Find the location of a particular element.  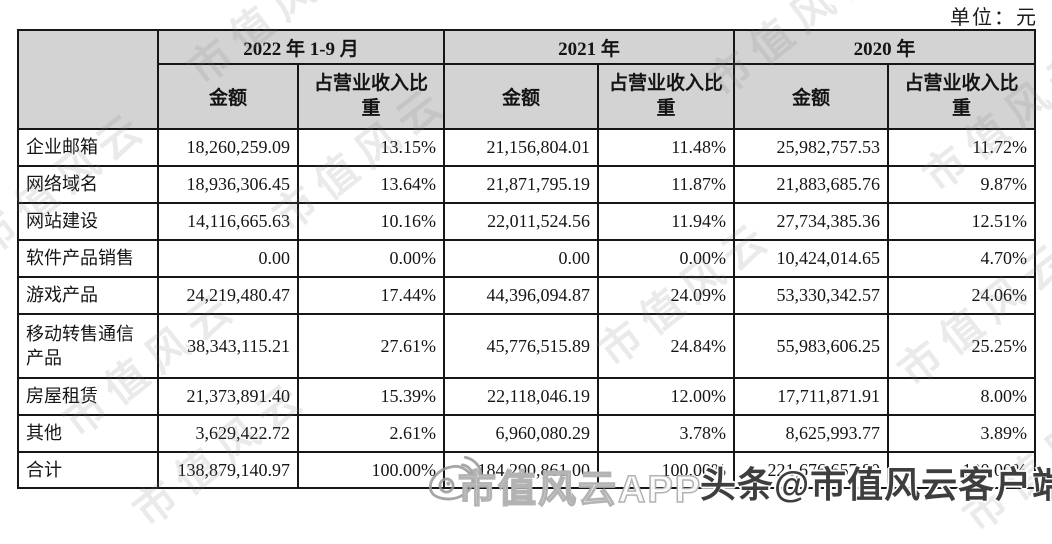

ratio-cell: 12.00% is located at coordinates (666, 396).